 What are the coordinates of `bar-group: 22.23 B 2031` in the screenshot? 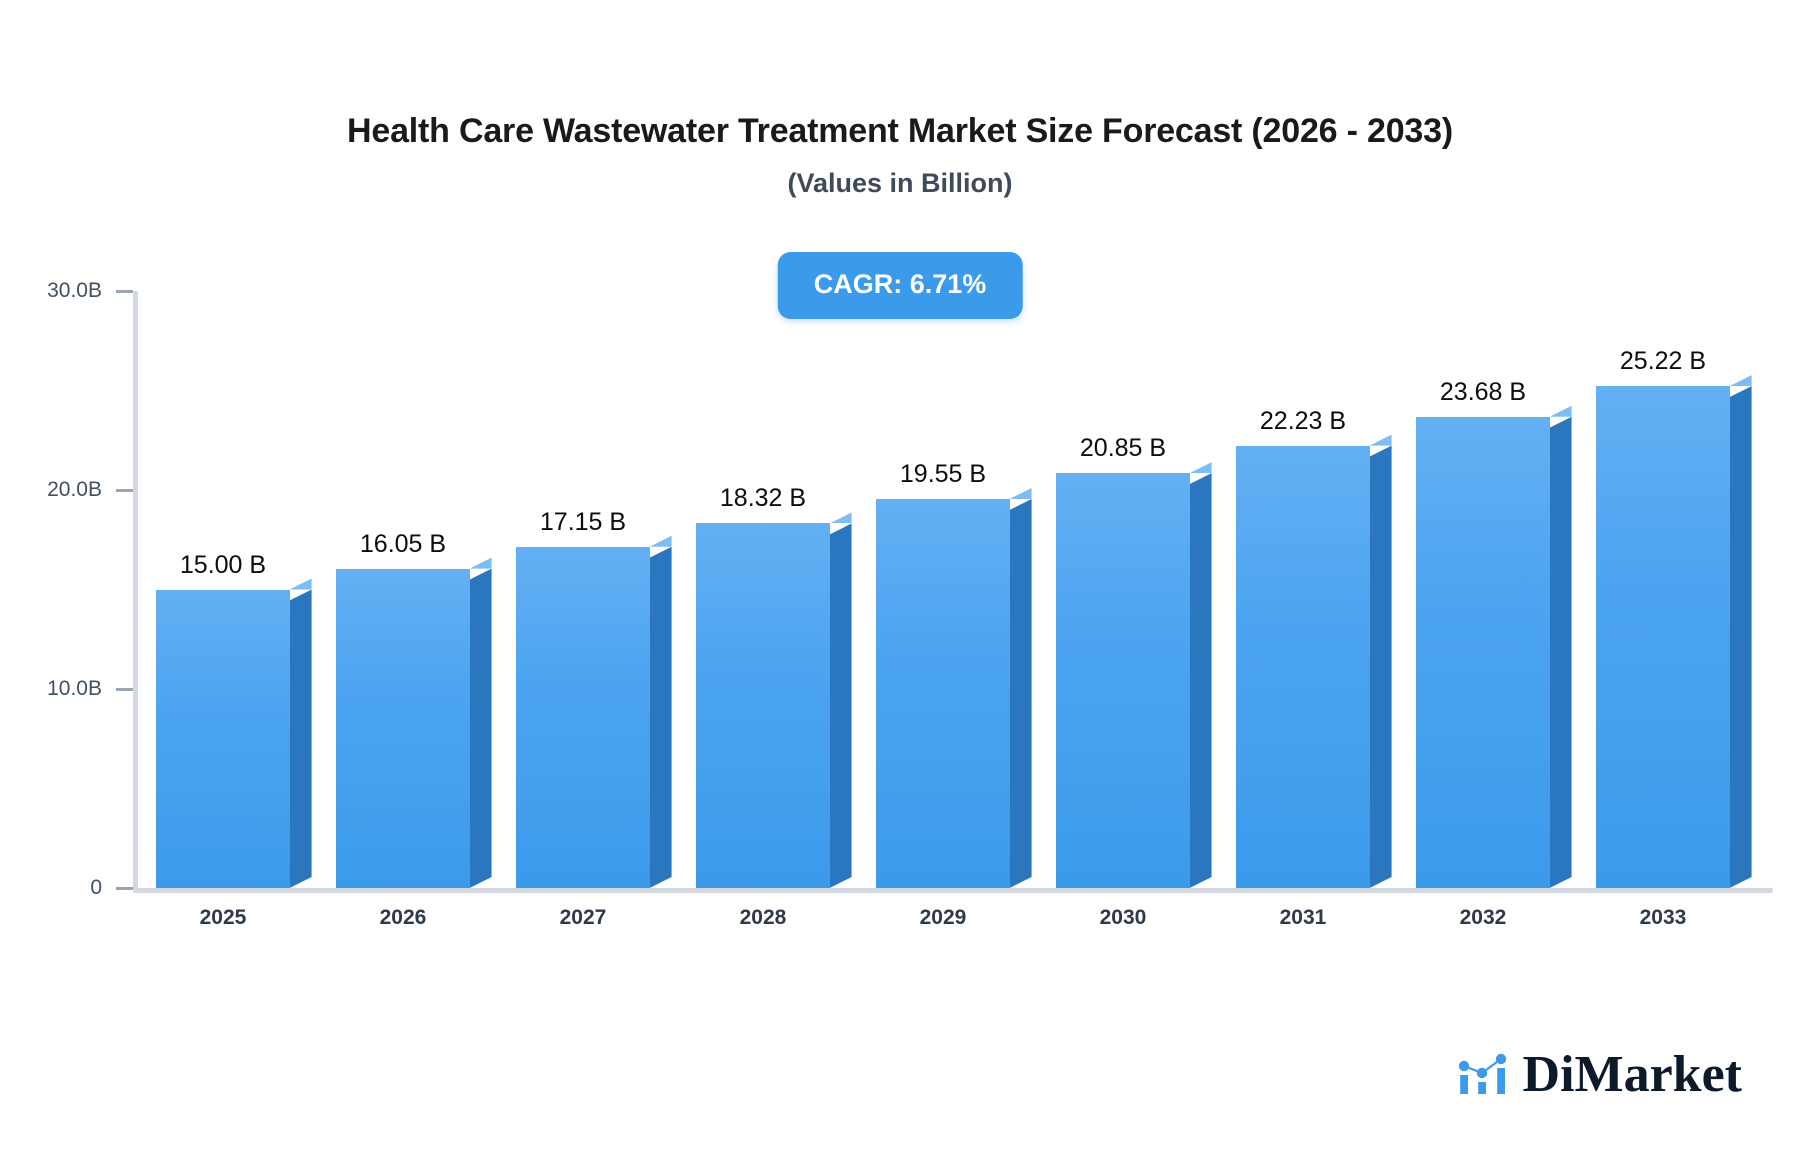 It's located at (1314, 668).